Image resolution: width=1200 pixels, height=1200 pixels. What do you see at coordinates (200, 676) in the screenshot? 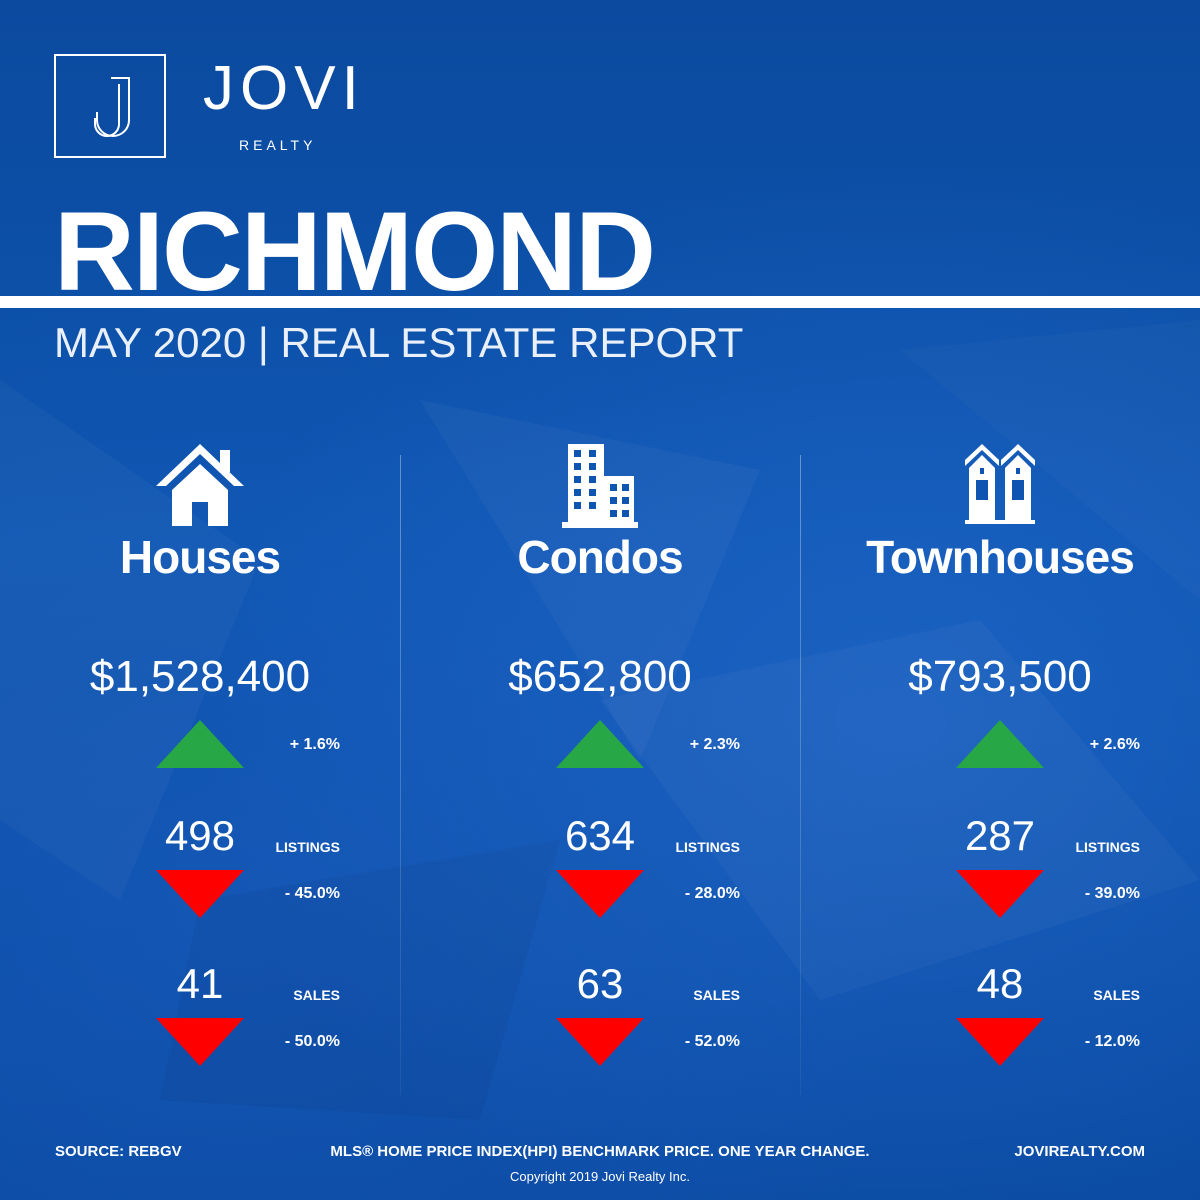
I see `benchmark-price: $1,528,400` at bounding box center [200, 676].